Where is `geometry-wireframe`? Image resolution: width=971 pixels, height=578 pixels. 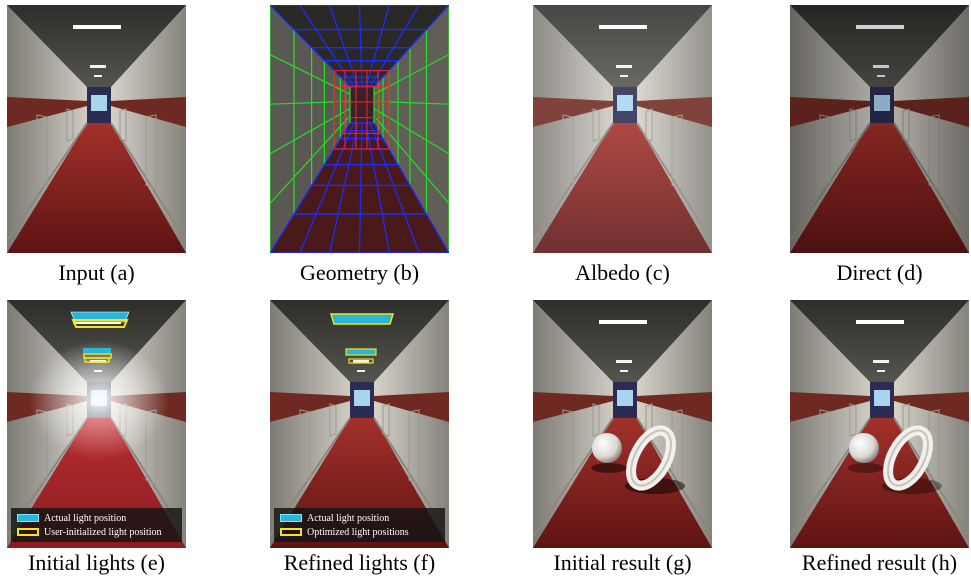
geometry-wireframe is located at coordinates (359, 129).